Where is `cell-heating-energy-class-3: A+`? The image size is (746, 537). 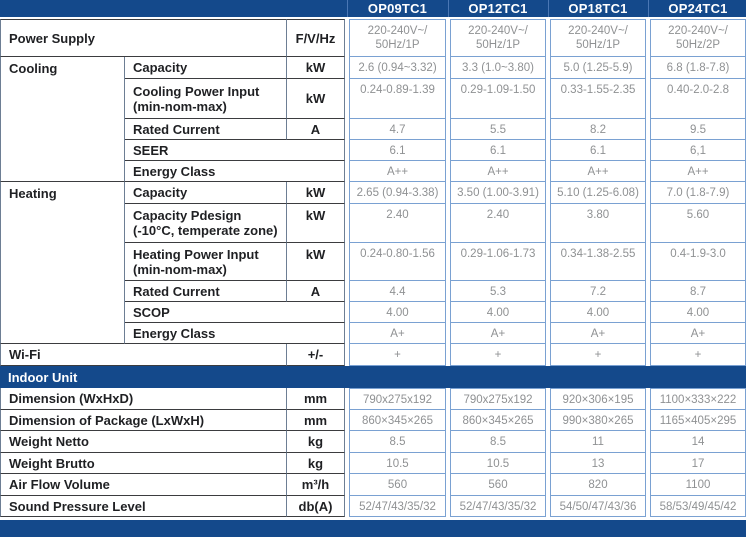 cell-heating-energy-class-3: A+ is located at coordinates (598, 333).